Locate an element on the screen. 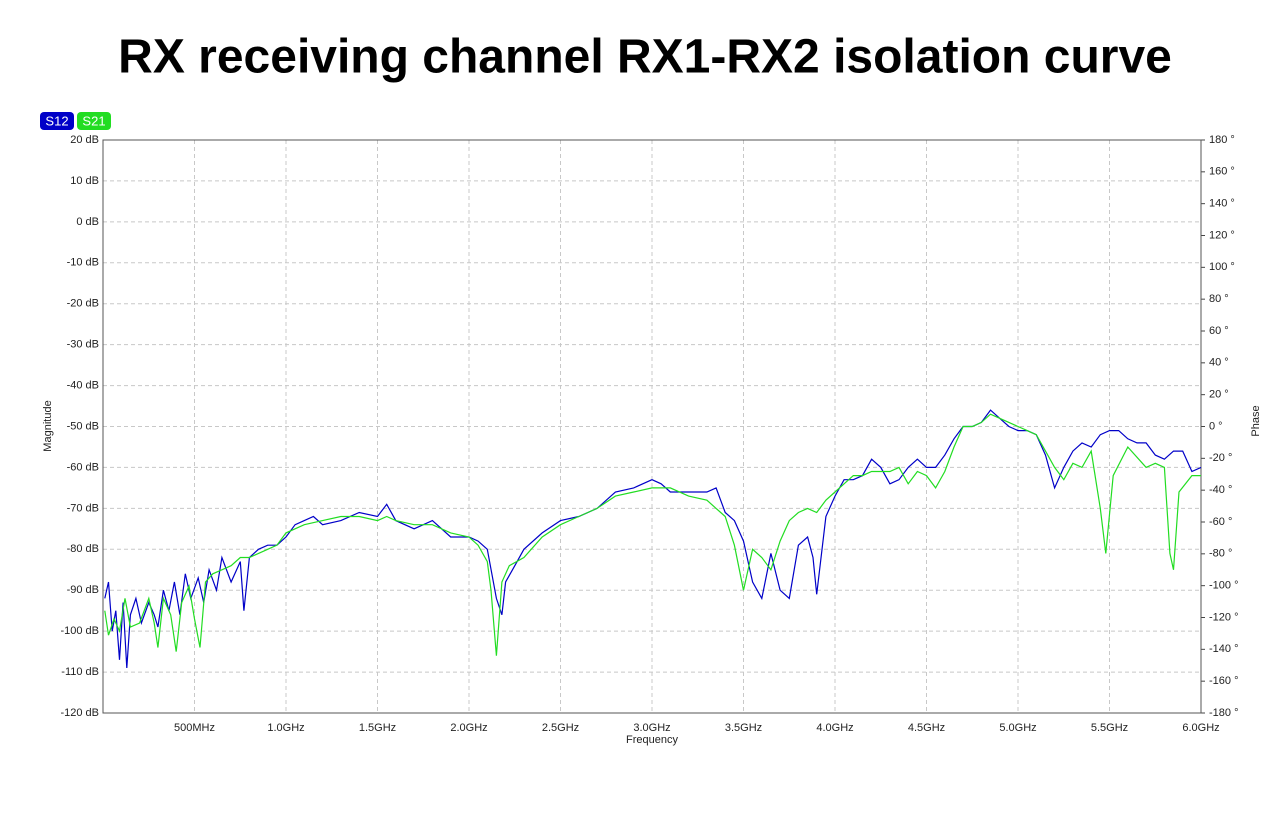  y-tick-label: -120 dB is located at coordinates (79, 713).